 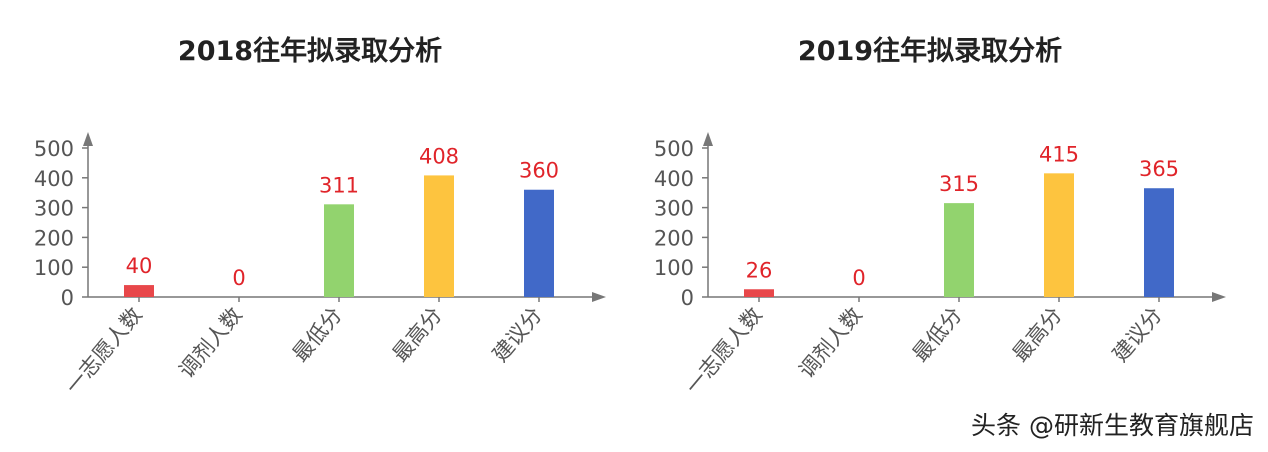 What do you see at coordinates (759, 270) in the screenshot?
I see `data-label: 26` at bounding box center [759, 270].